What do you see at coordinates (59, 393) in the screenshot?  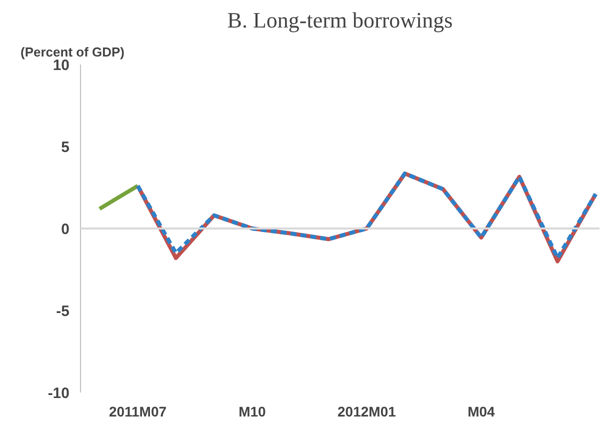 I see `y-tick-label: -10` at bounding box center [59, 393].